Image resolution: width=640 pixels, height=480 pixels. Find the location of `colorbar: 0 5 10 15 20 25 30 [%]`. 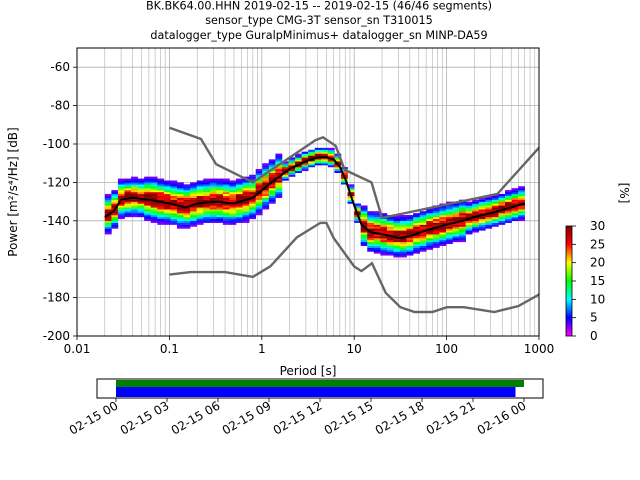

colorbar: 0 5 10 15 20 25 30 [%] is located at coordinates (598, 263).